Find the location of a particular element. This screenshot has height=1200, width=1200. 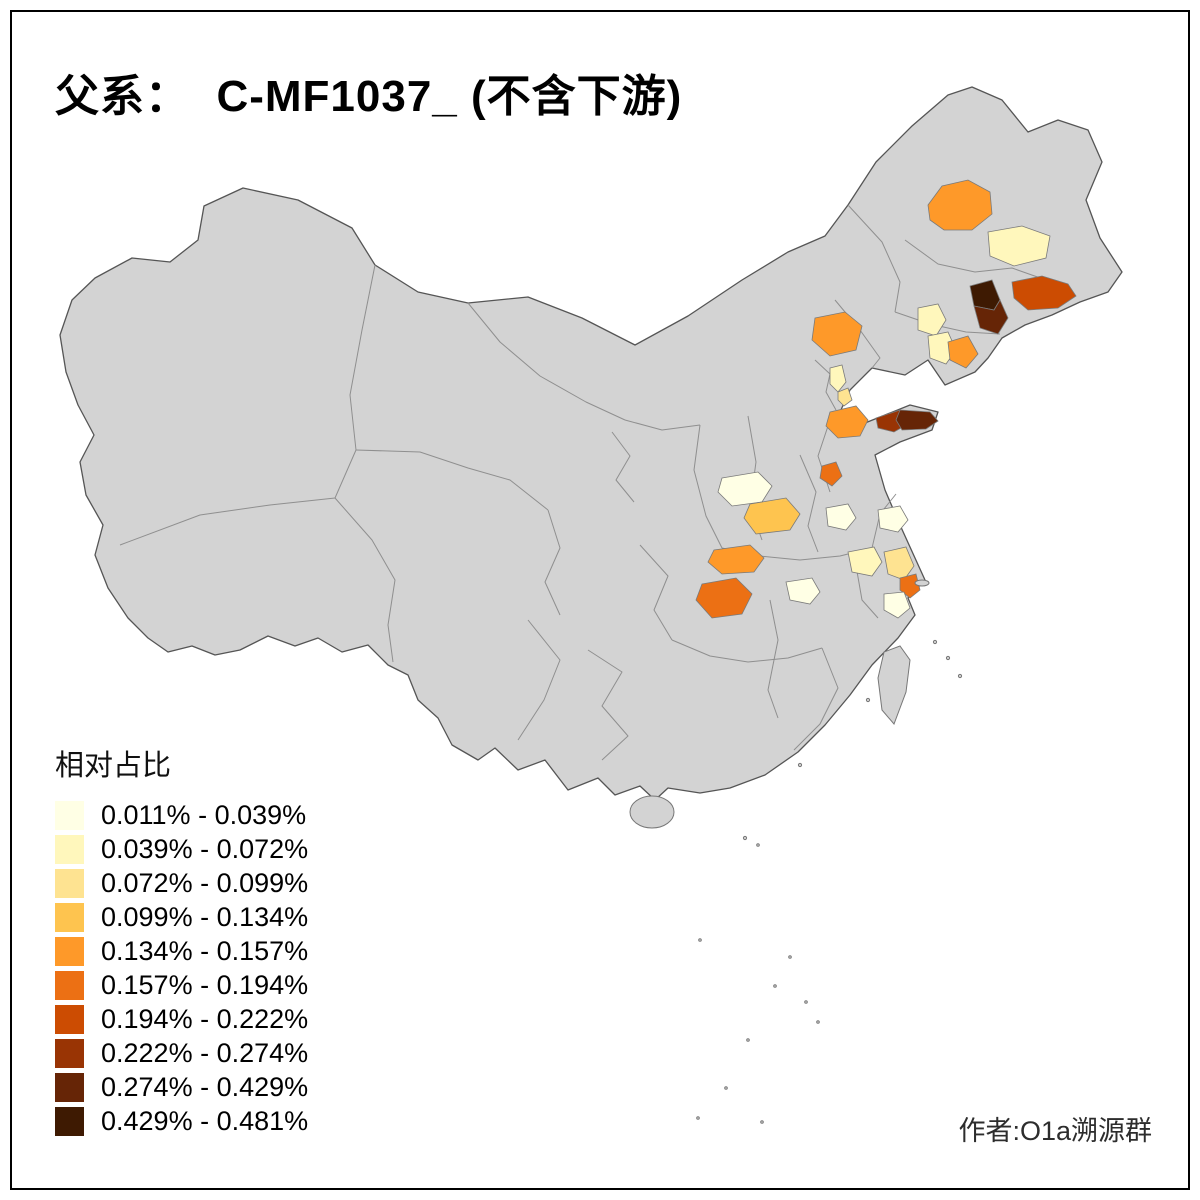

hainan-island is located at coordinates (652, 812).